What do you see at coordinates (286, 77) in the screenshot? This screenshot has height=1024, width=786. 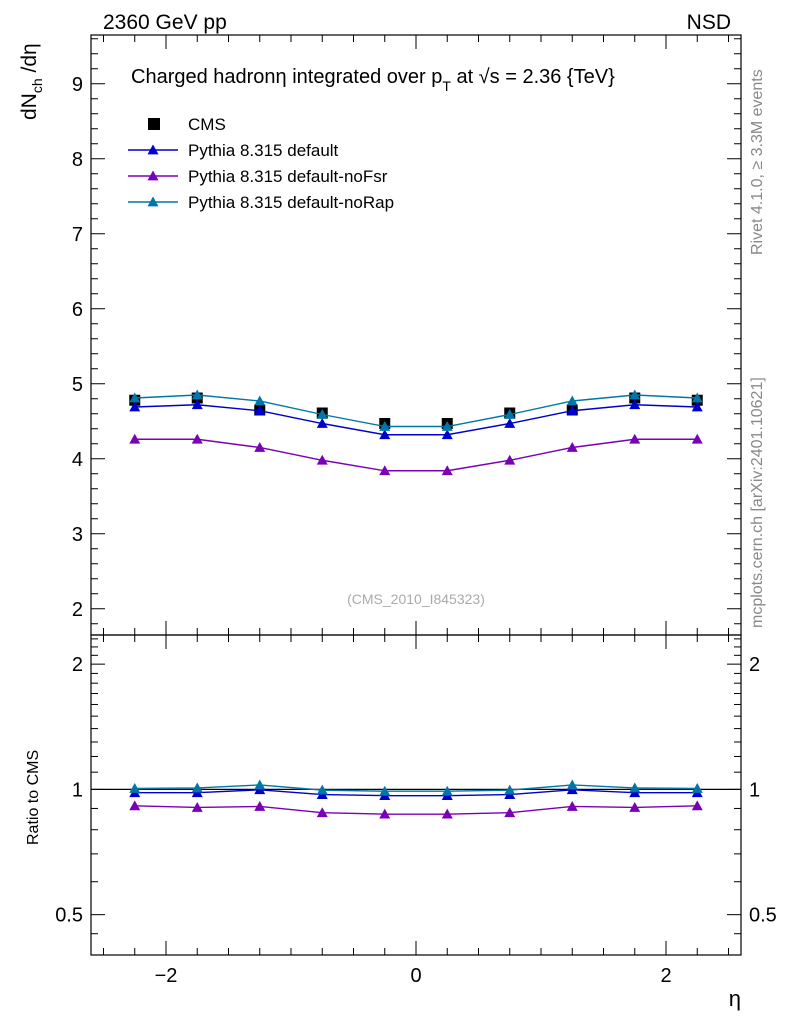 I see `title-main-part: Charged hadronη integrated over p` at bounding box center [286, 77].